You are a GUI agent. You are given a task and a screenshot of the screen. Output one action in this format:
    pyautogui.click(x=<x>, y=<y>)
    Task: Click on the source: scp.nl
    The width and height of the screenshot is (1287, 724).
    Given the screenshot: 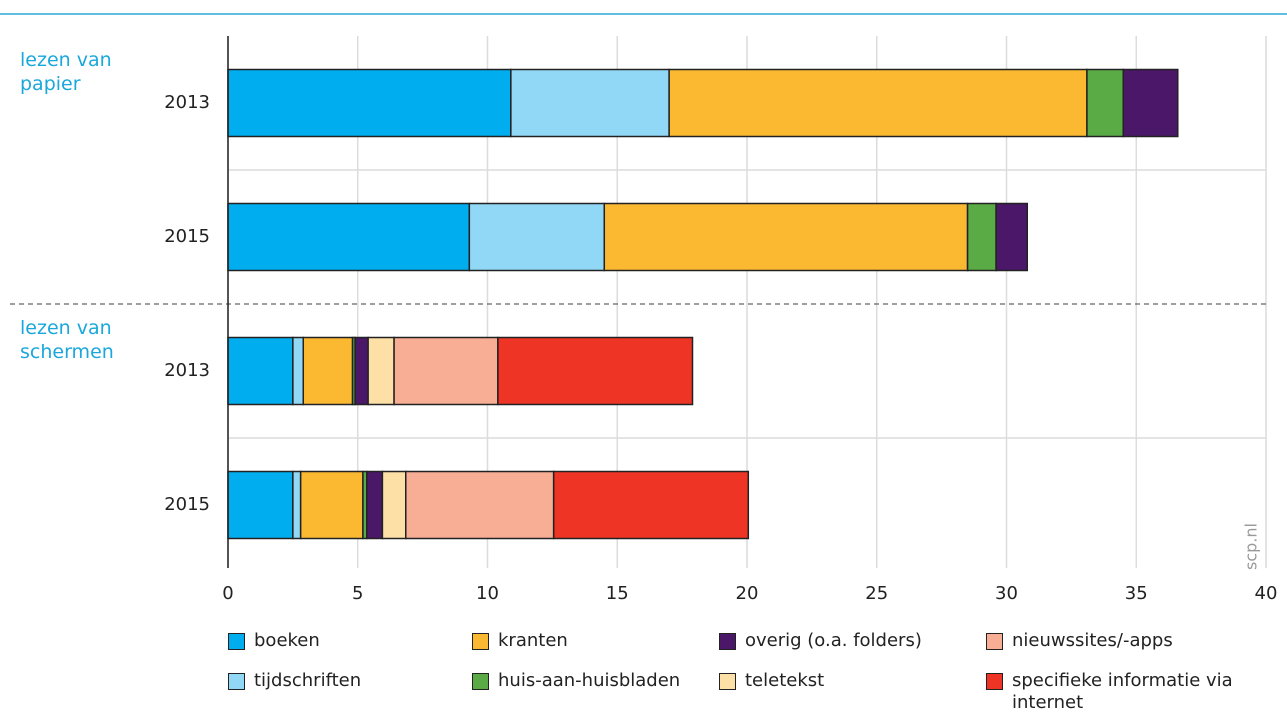 What is the action you would take?
    pyautogui.click(x=1251, y=546)
    